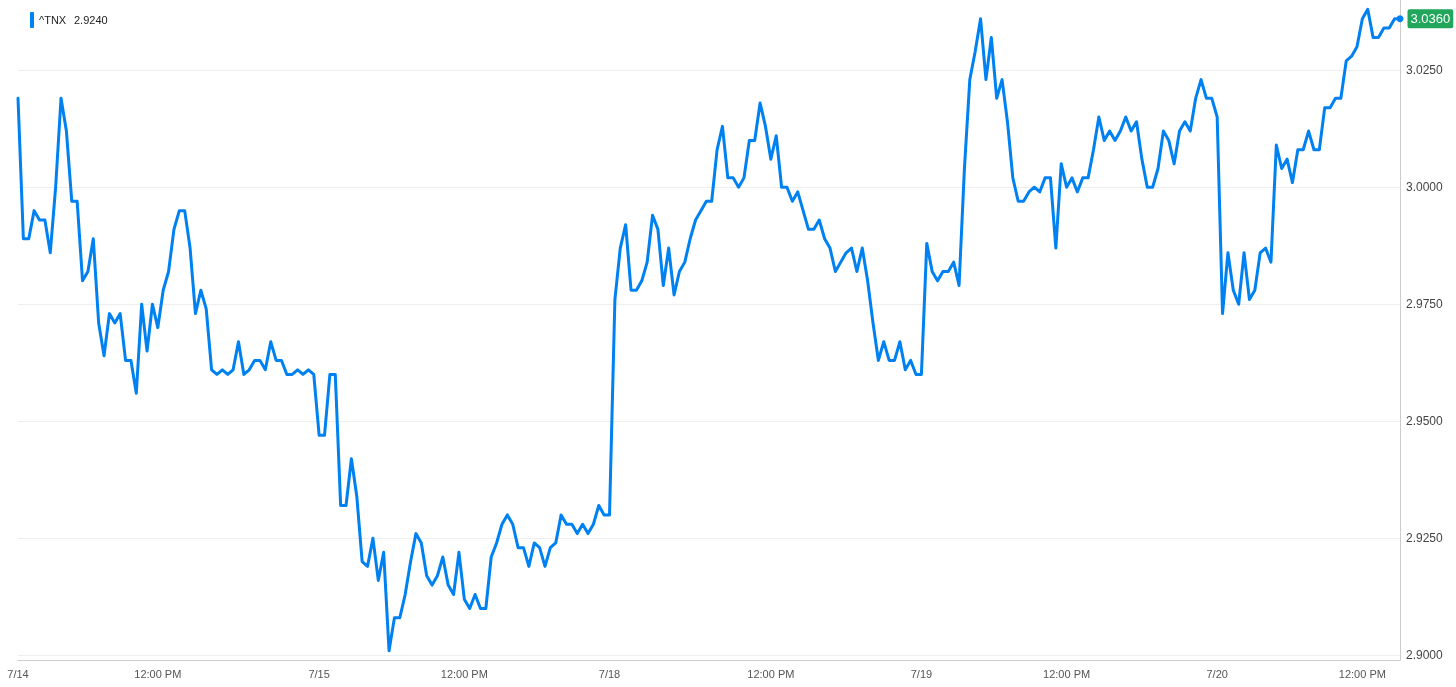 The width and height of the screenshot is (1456, 687). I want to click on x-tick-label: 7/18, so click(609, 673).